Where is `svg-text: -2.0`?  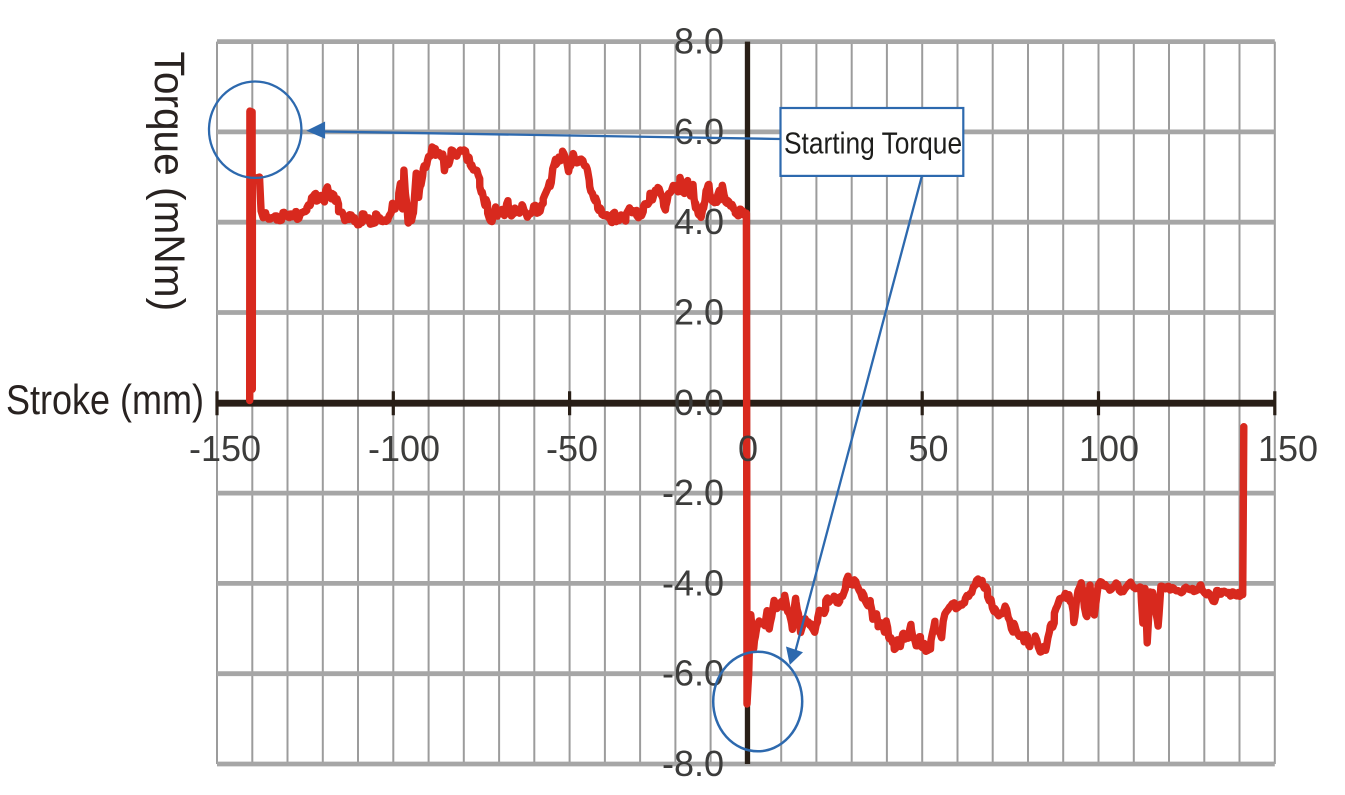
svg-text: -2.0 is located at coordinates (693, 492).